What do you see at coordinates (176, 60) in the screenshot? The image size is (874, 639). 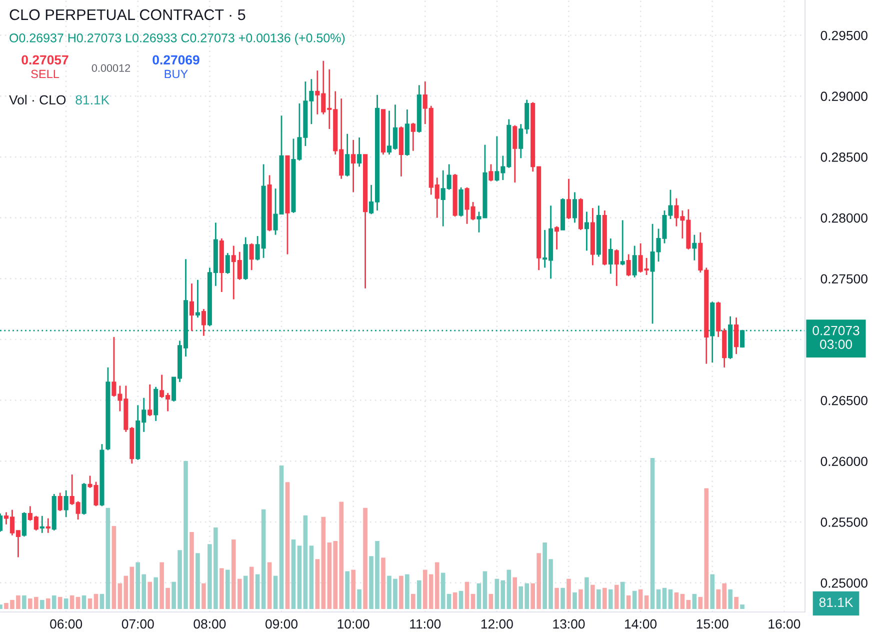 I see `annotation: 0.27069` at bounding box center [176, 60].